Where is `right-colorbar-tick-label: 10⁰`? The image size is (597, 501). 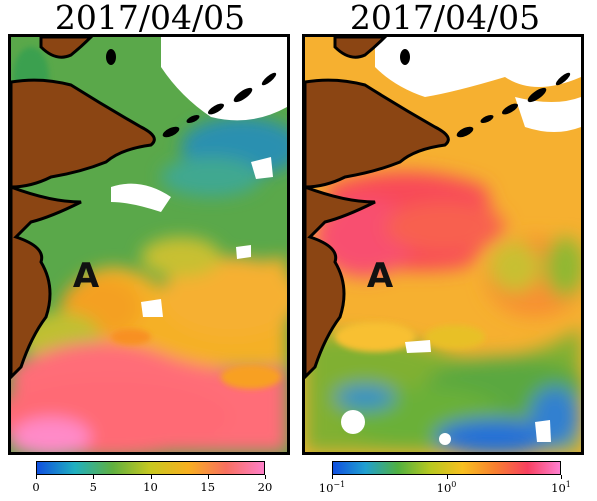 right-colorbar-tick-label: 10⁰ is located at coordinates (446, 487).